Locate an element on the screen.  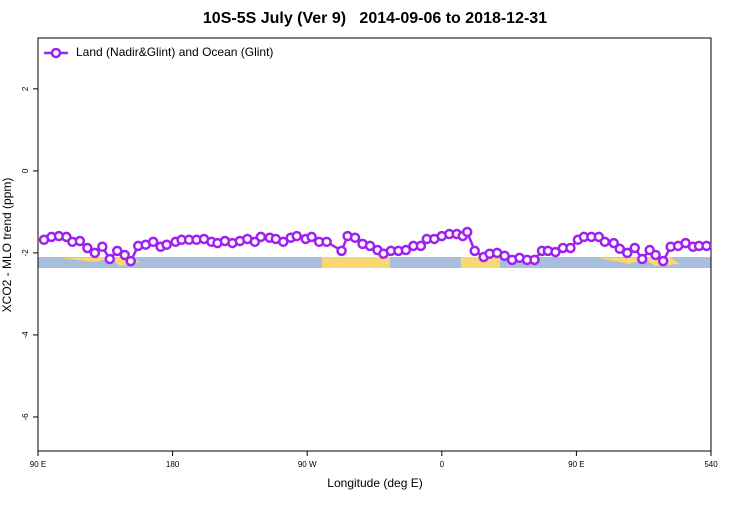
map-strip is located at coordinates (374, 262).